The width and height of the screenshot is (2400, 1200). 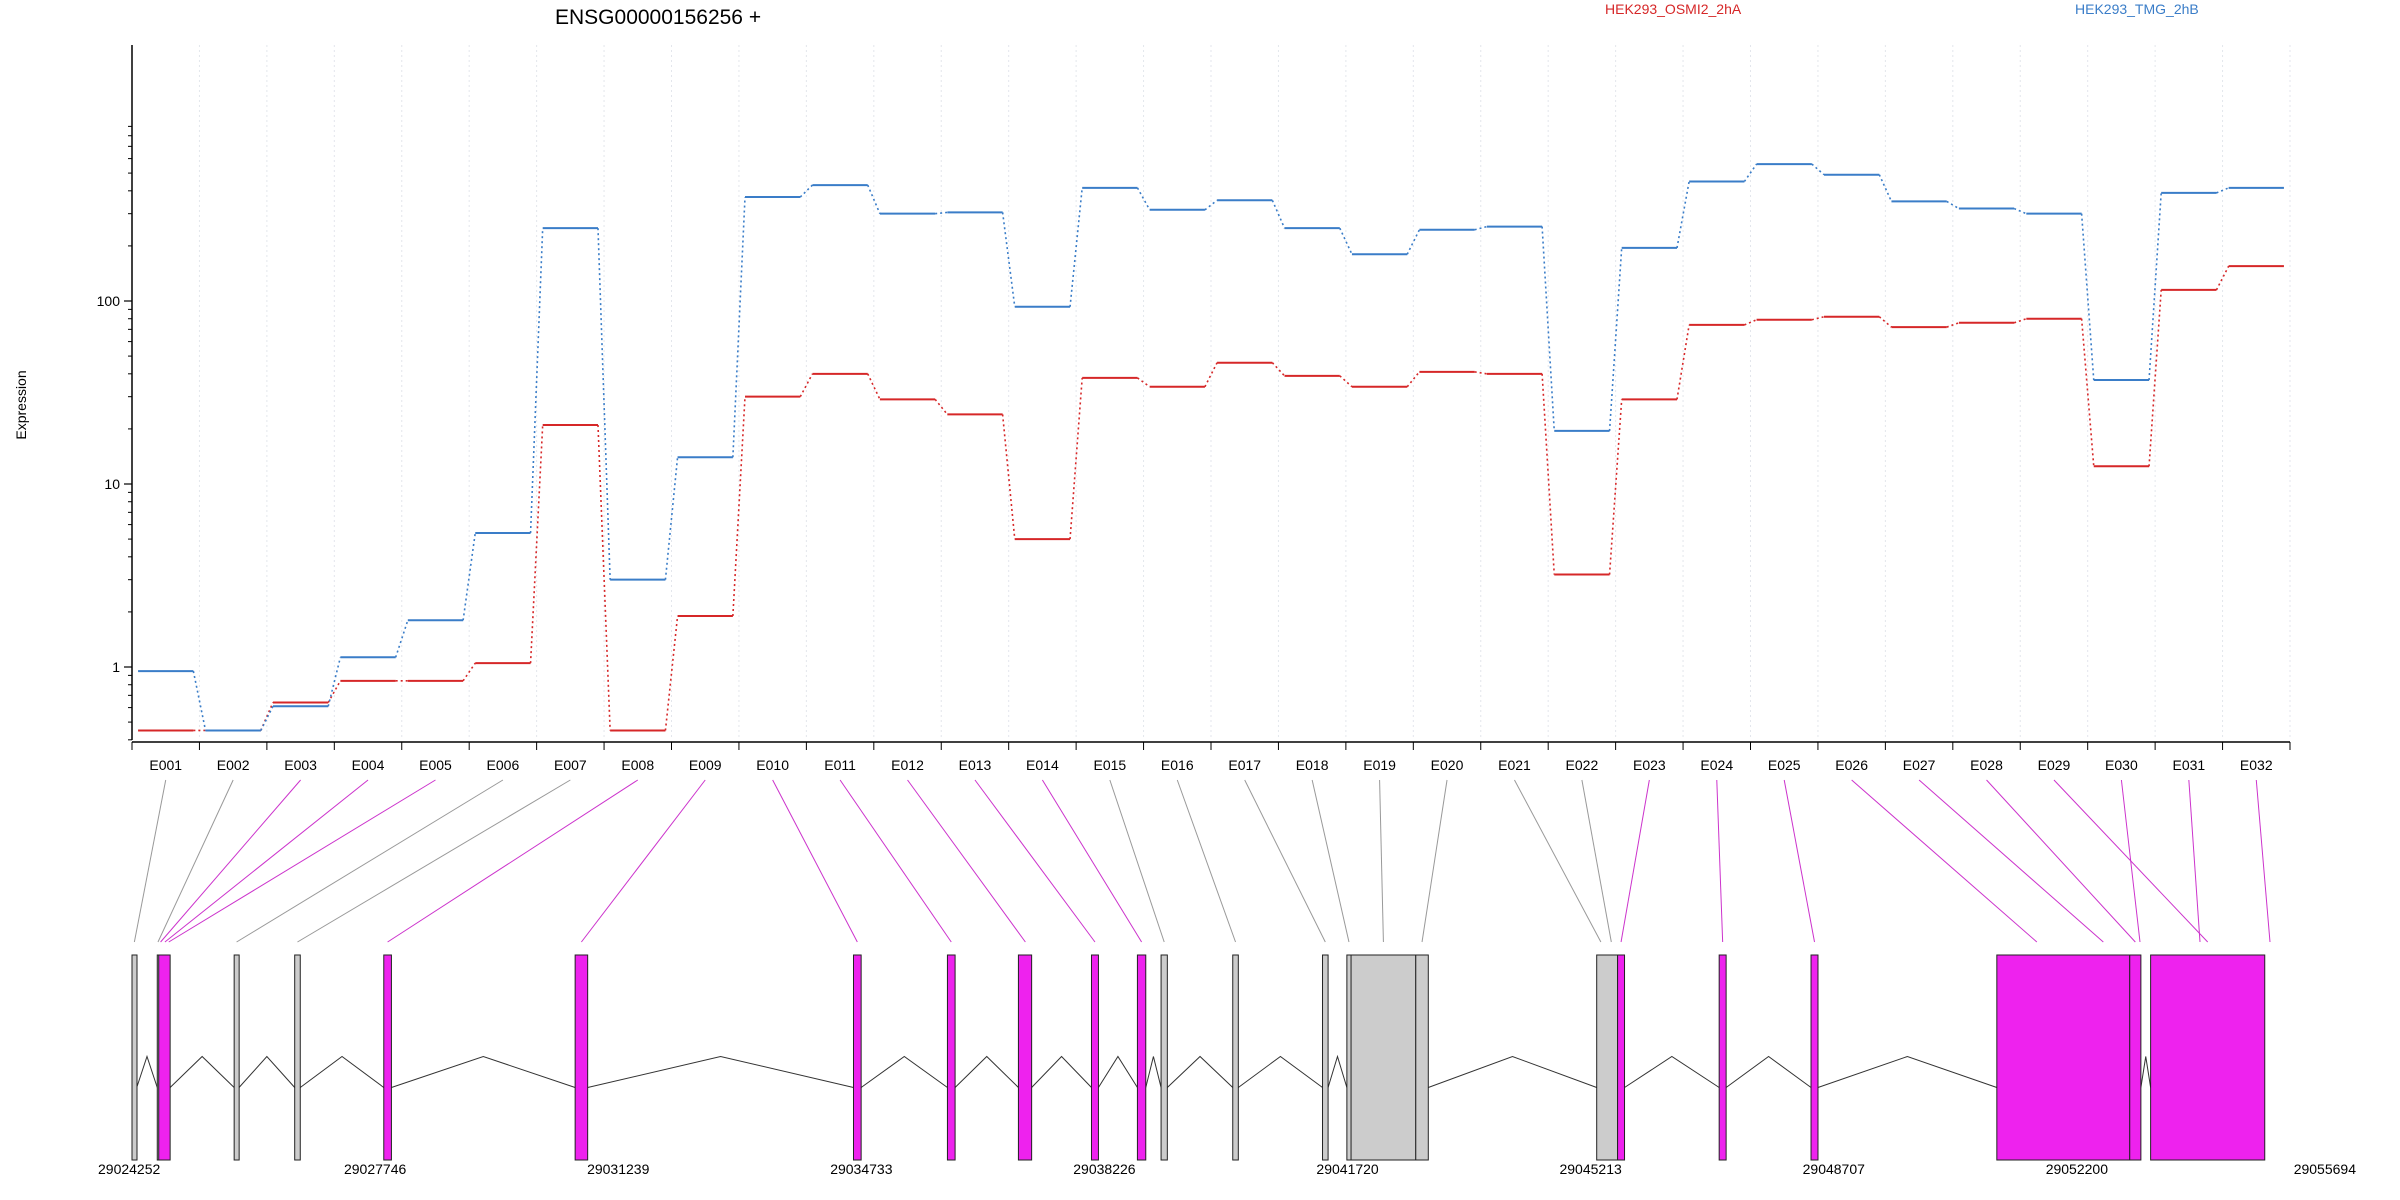 What do you see at coordinates (503, 765) in the screenshot?
I see `x-tick-label: E006` at bounding box center [503, 765].